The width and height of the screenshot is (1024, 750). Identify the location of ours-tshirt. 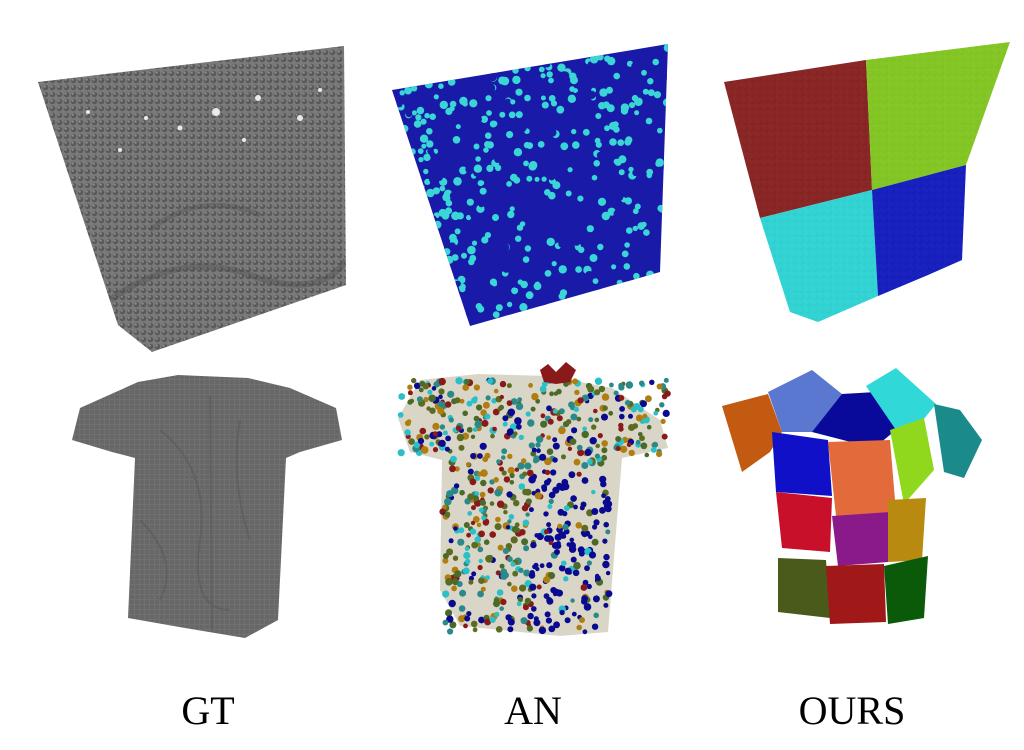
(852, 496).